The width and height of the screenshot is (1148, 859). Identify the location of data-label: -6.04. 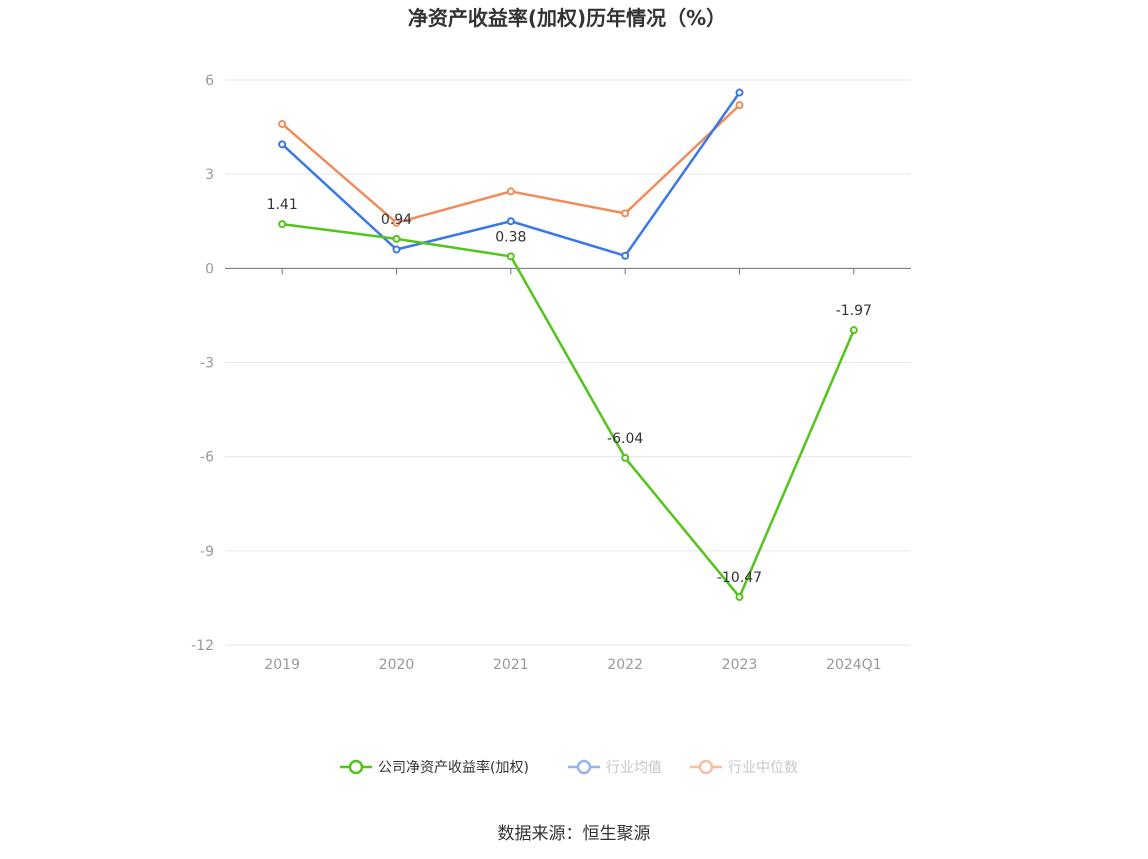
(625, 439).